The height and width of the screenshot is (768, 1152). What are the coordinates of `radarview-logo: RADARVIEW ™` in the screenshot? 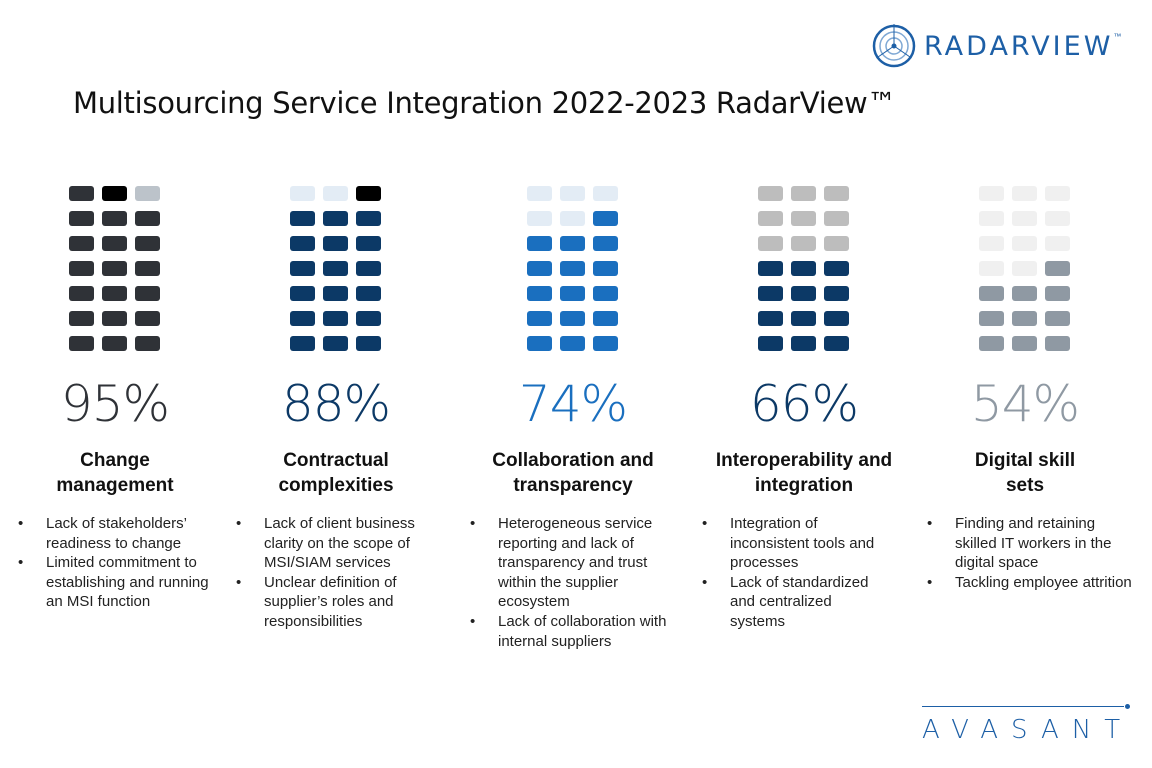 It's located at (996, 46).